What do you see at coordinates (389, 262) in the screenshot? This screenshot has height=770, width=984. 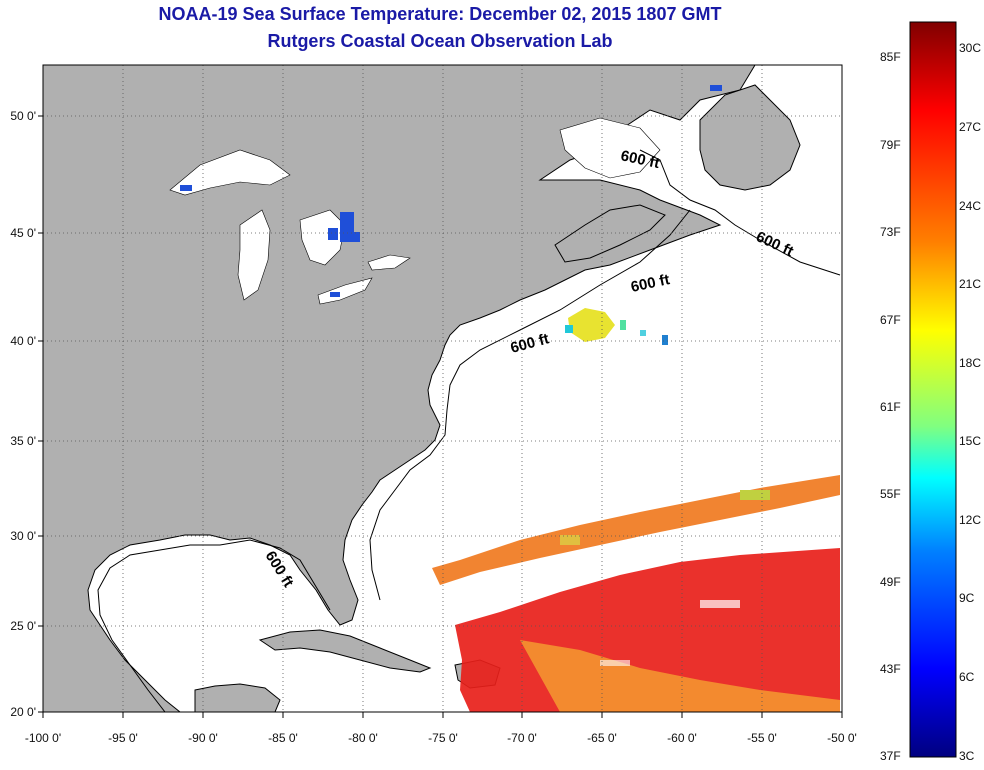 I see `lake-ontario` at bounding box center [389, 262].